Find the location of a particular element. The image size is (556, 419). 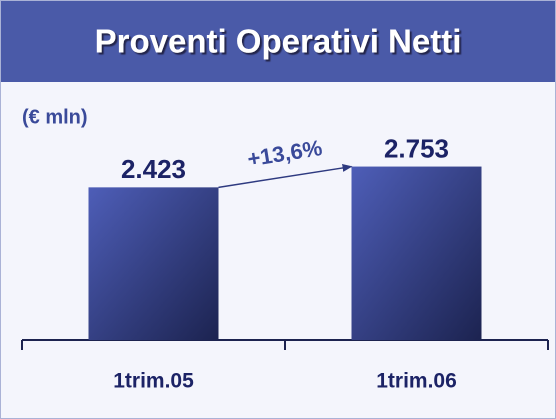

value-label: 2.423 is located at coordinates (153, 169).